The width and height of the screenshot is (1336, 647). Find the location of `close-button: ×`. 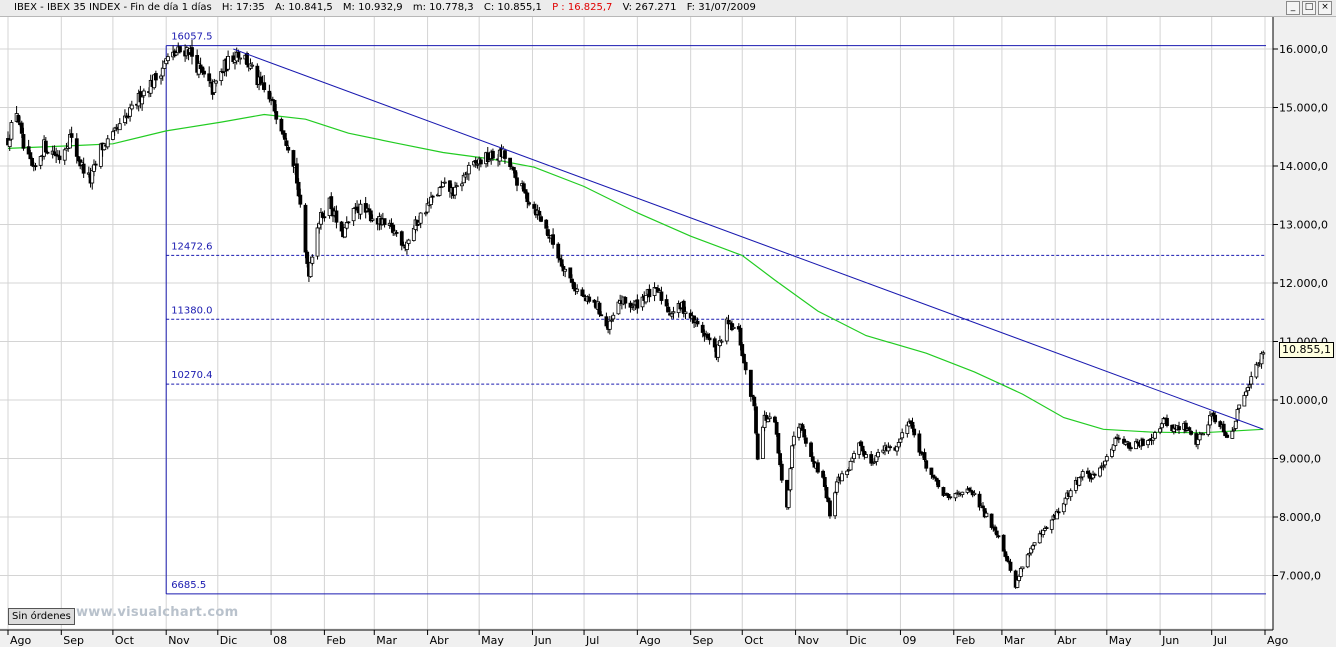

close-button: × is located at coordinates (1325, 8).